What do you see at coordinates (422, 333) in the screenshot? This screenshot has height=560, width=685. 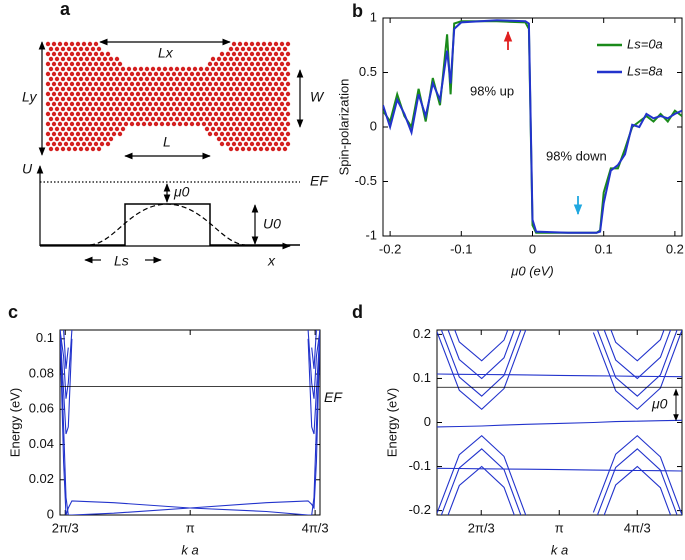 I see `y-tick-label: 0.2` at bounding box center [422, 333].